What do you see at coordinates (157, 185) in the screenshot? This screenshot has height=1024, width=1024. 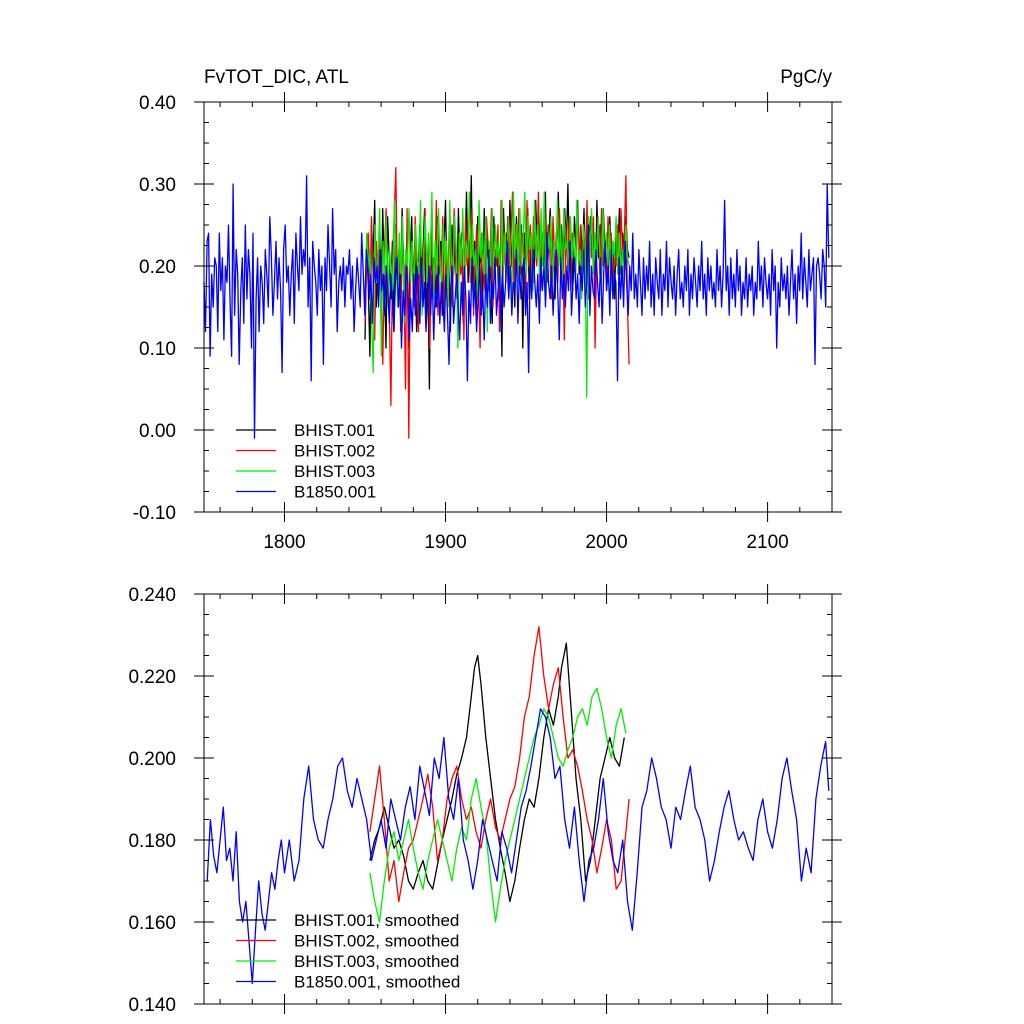 I see `y-tick-label: 0.30` at bounding box center [157, 185].